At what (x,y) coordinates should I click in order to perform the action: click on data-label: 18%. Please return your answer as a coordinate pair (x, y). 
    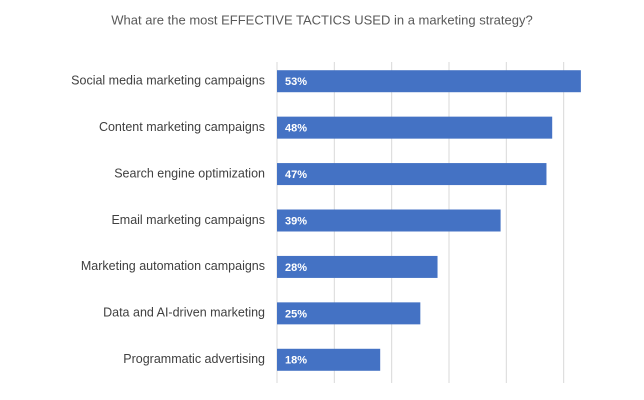
    Looking at the image, I should click on (296, 361).